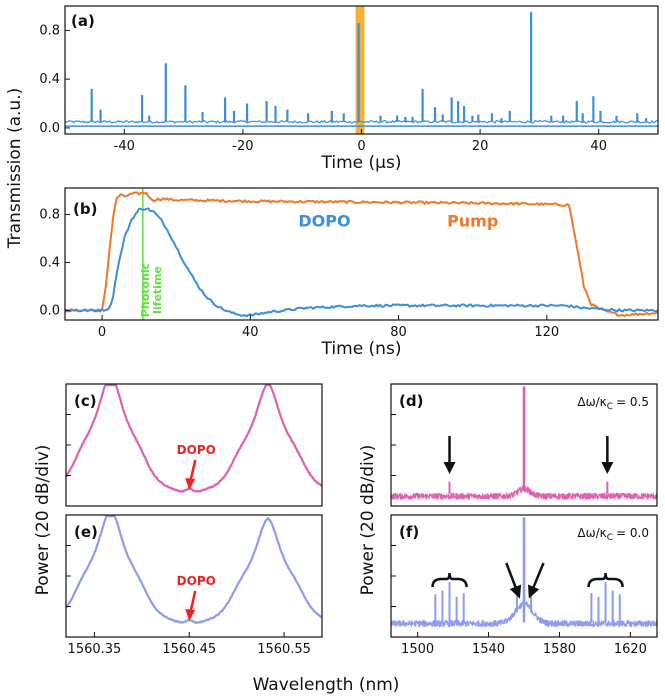  Describe the element at coordinates (411, 401) in the screenshot. I see `panel-label-d: (d)` at that location.